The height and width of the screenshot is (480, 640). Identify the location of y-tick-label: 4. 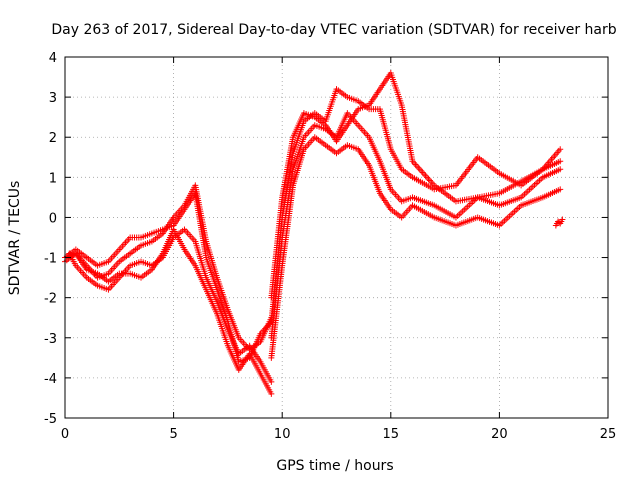
(53, 58).